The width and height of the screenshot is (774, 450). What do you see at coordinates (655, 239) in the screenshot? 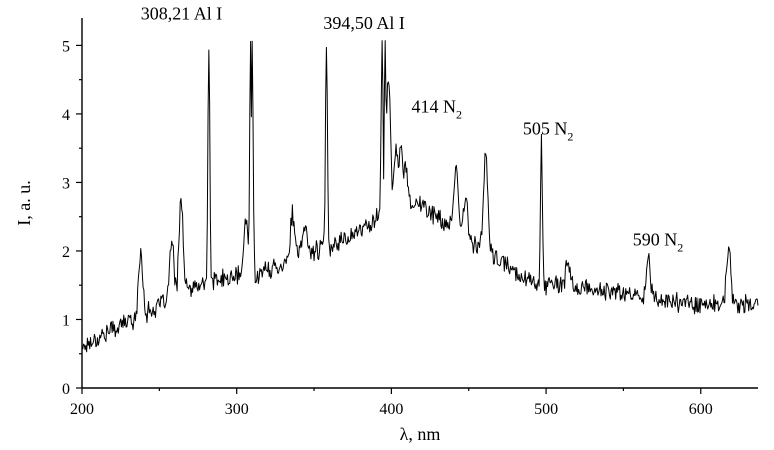
I see `peak-label-text: 590 N` at bounding box center [655, 239].